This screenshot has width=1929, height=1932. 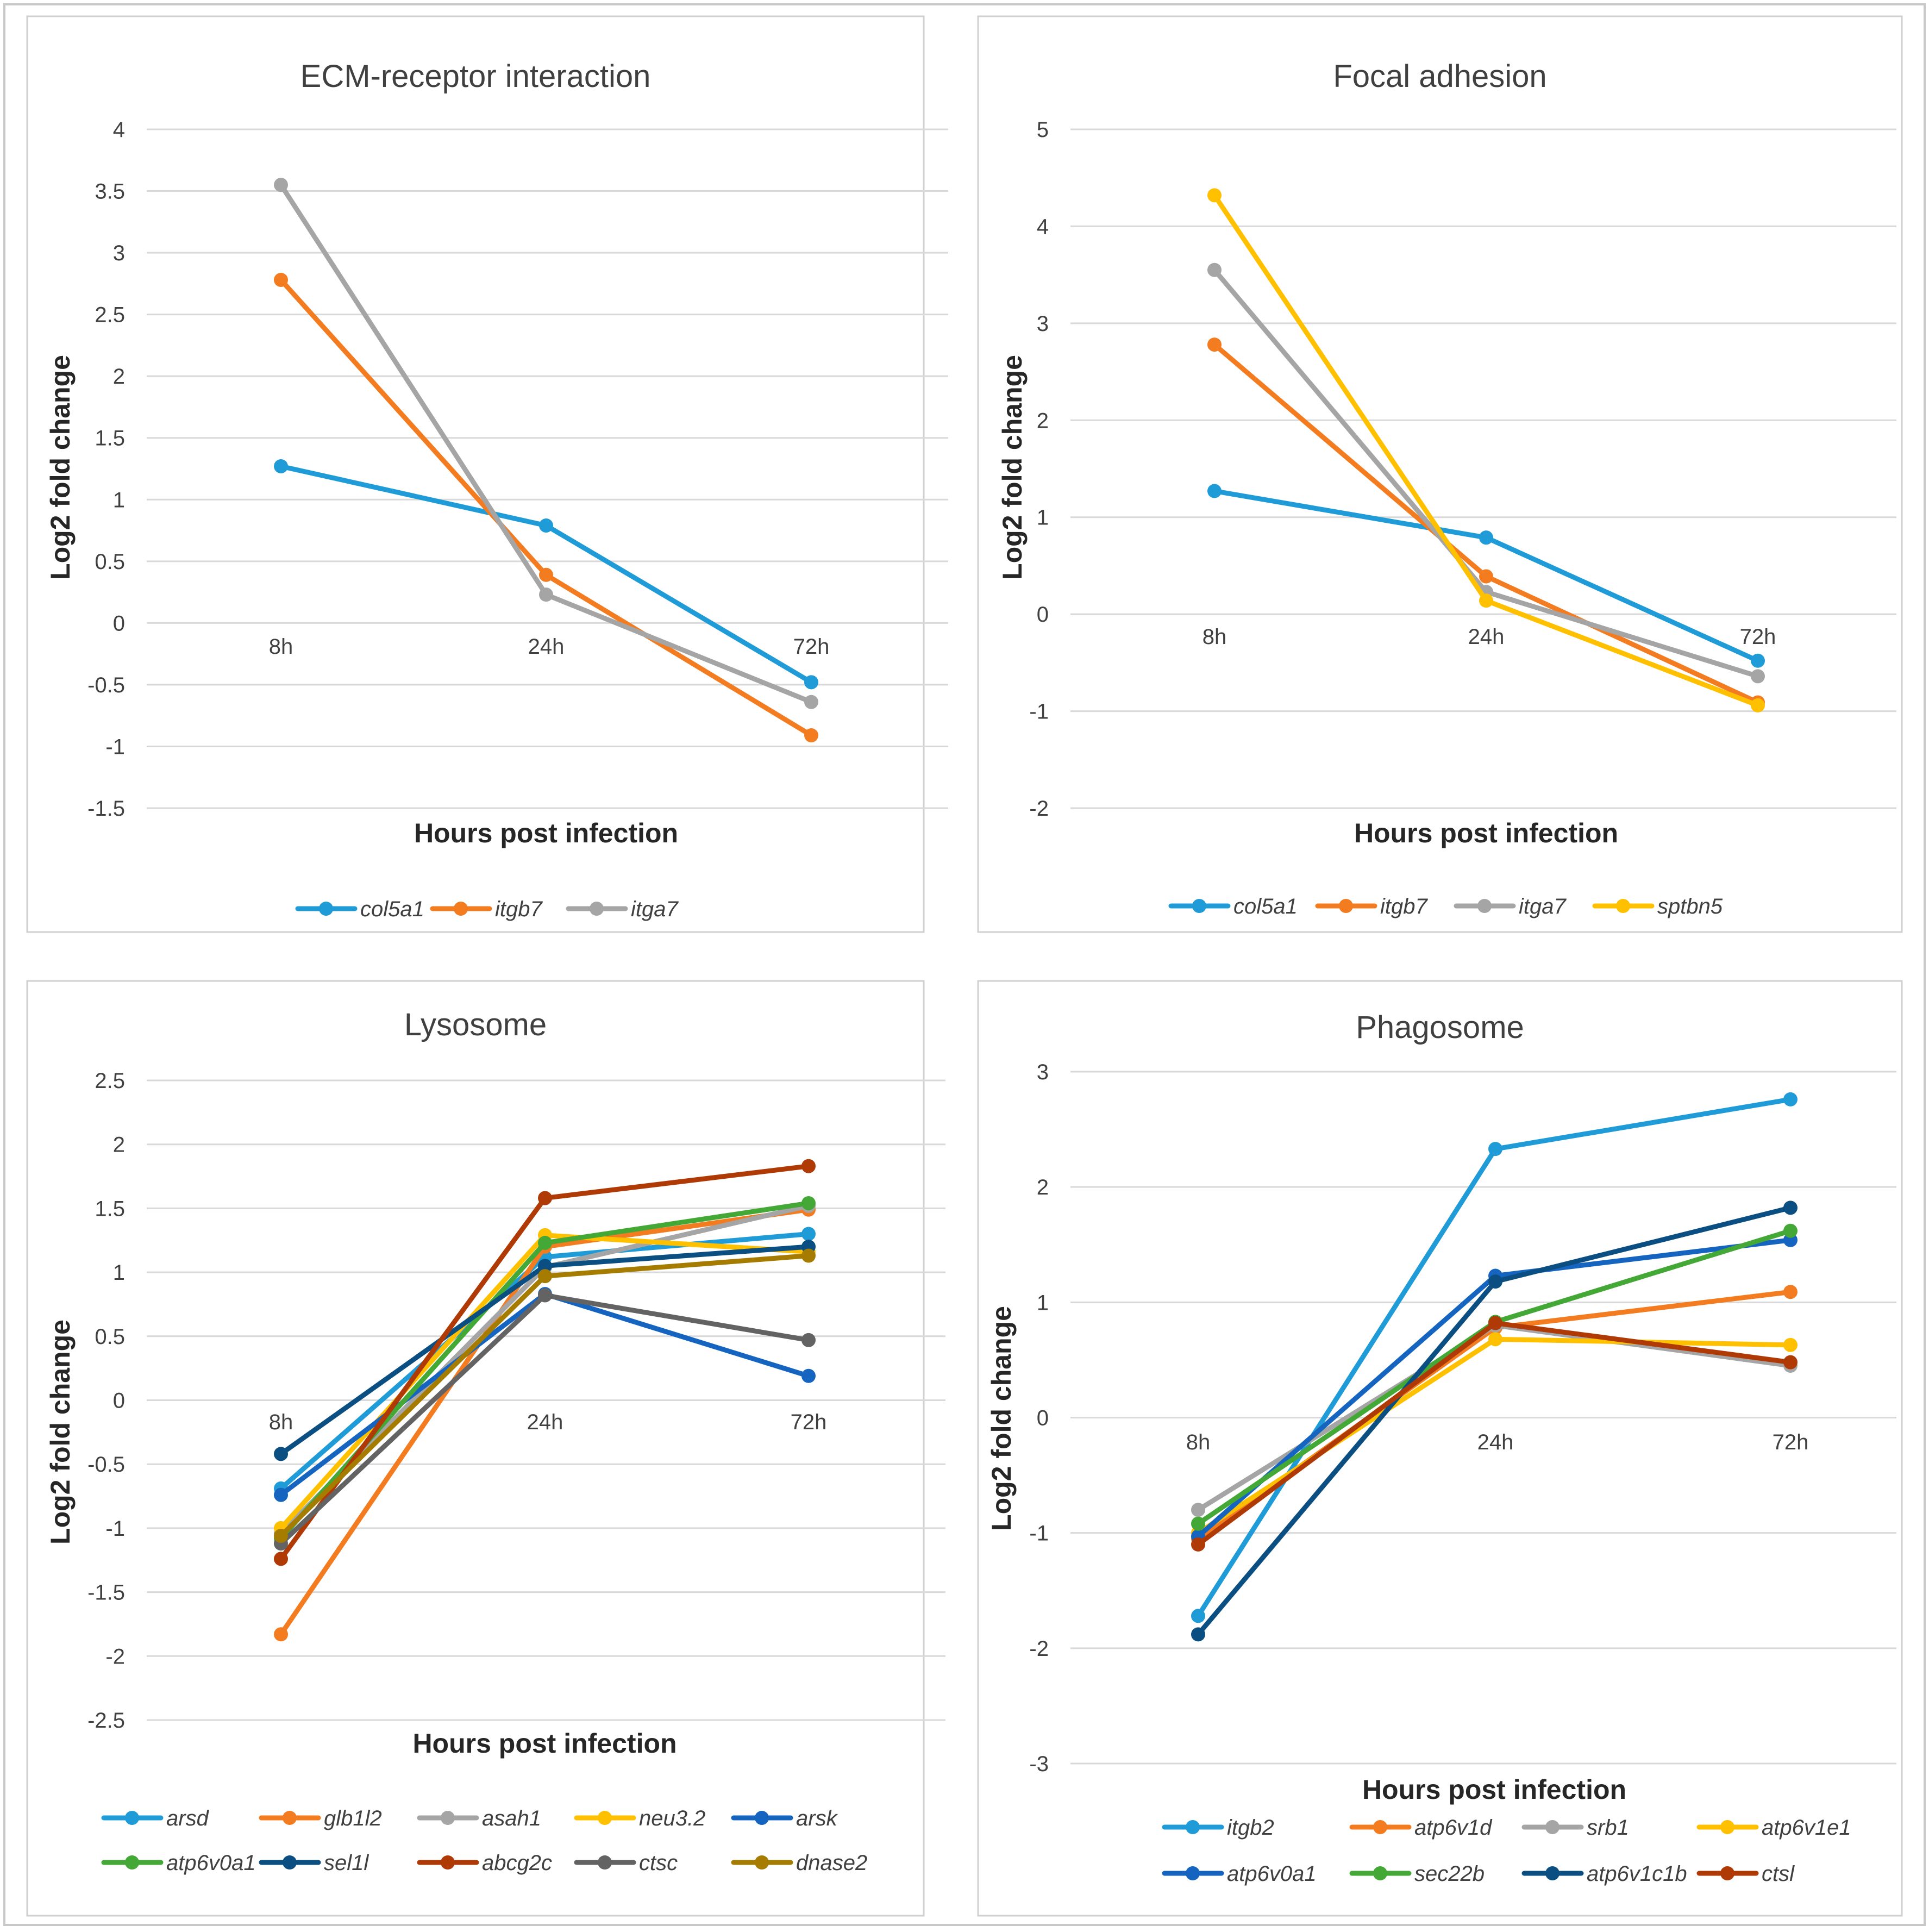 I want to click on legend-item-neu3-2: neu3.2, so click(x=639, y=1818).